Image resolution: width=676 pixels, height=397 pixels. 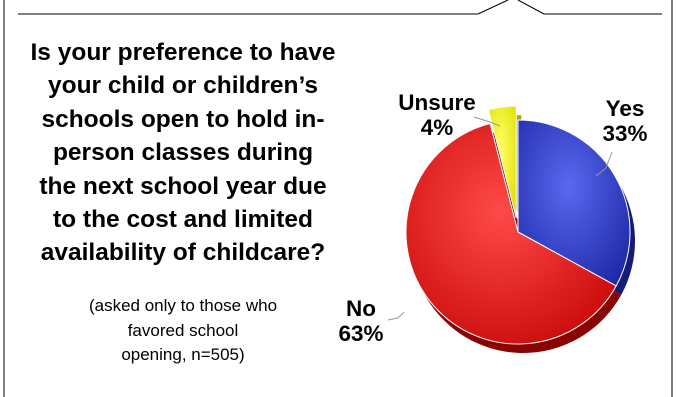 I want to click on slice-label-unsure-category: Unsure, so click(x=437, y=102).